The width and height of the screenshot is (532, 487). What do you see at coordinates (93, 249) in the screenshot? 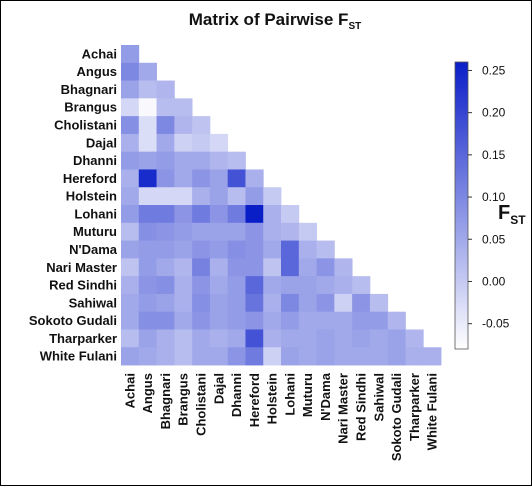
I see `row-label: N'Dama` at bounding box center [93, 249].